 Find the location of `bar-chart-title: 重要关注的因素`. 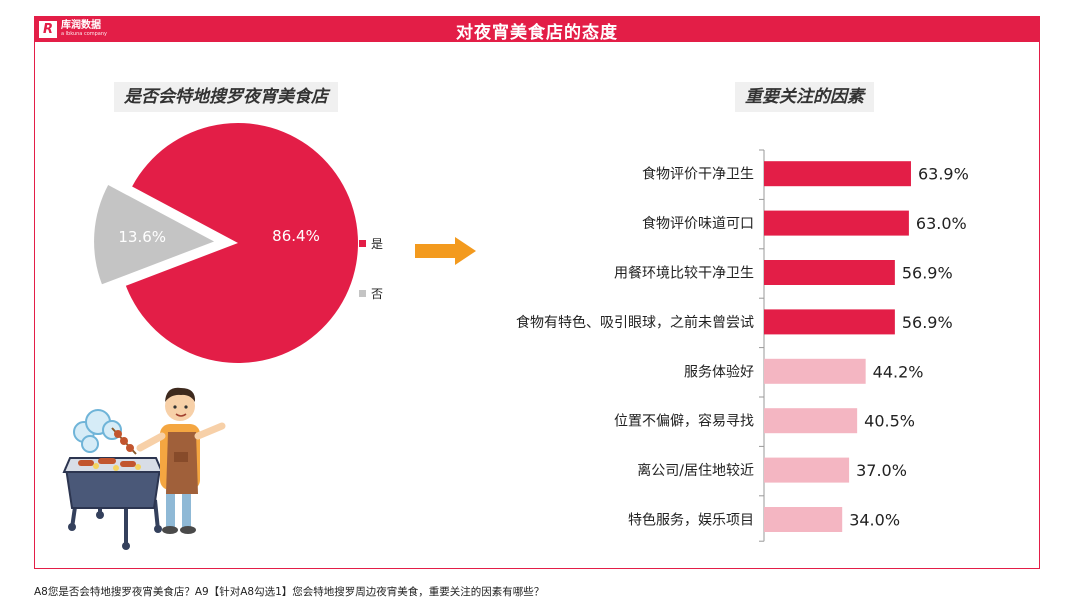

bar-chart-title: 重要关注的因素 is located at coordinates (804, 97).